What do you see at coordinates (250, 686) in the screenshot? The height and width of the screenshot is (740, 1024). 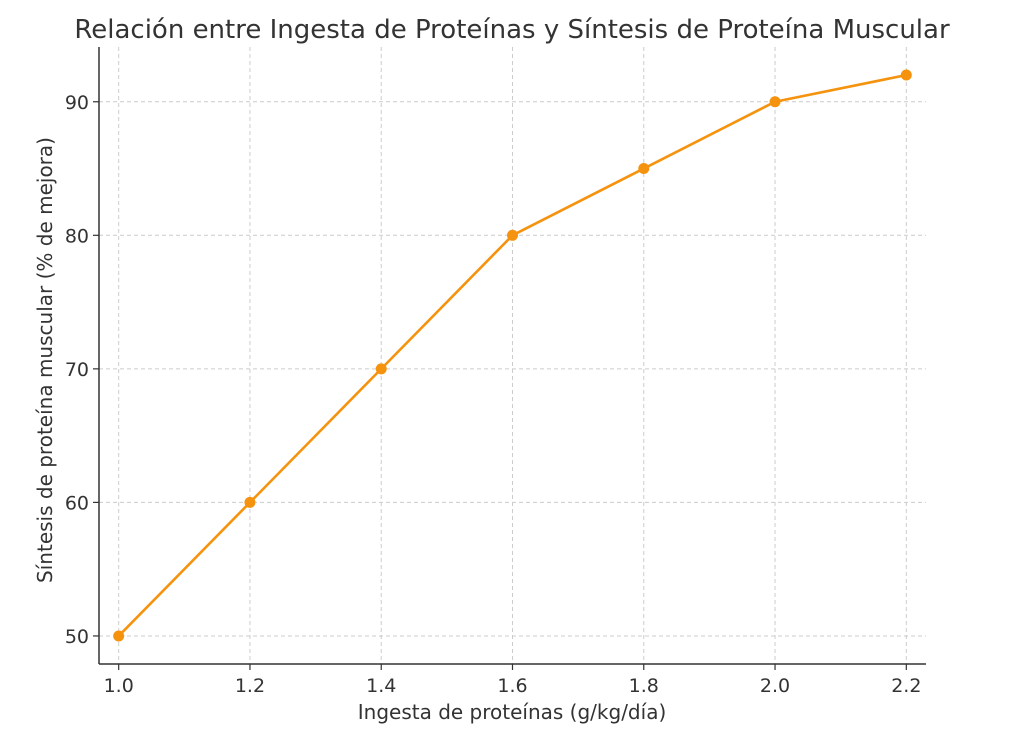 I see `x-tick-label: 1.2` at bounding box center [250, 686].